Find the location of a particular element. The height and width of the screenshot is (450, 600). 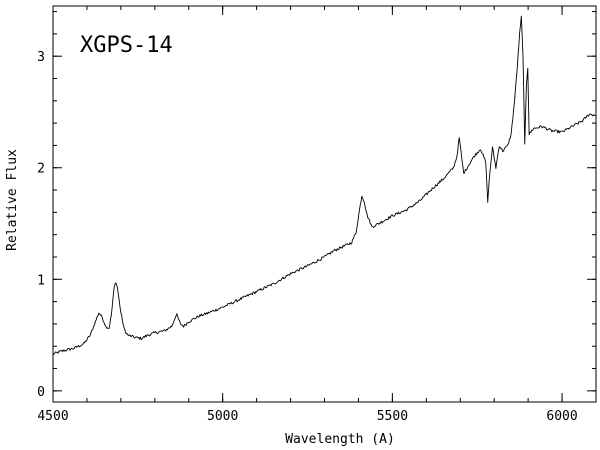

y-tick-label: 2 is located at coordinates (41, 169).